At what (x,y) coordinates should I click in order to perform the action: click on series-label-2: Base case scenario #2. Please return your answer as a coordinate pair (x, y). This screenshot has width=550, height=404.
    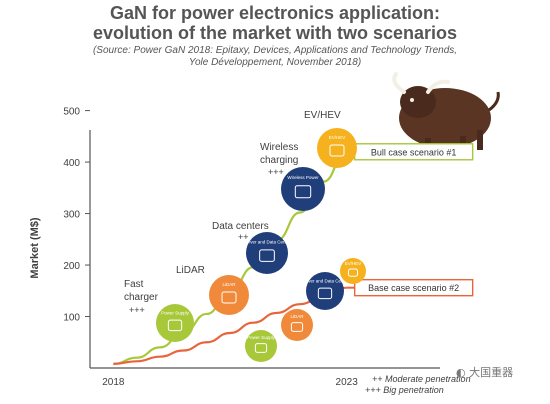
    Looking at the image, I should click on (413, 288).